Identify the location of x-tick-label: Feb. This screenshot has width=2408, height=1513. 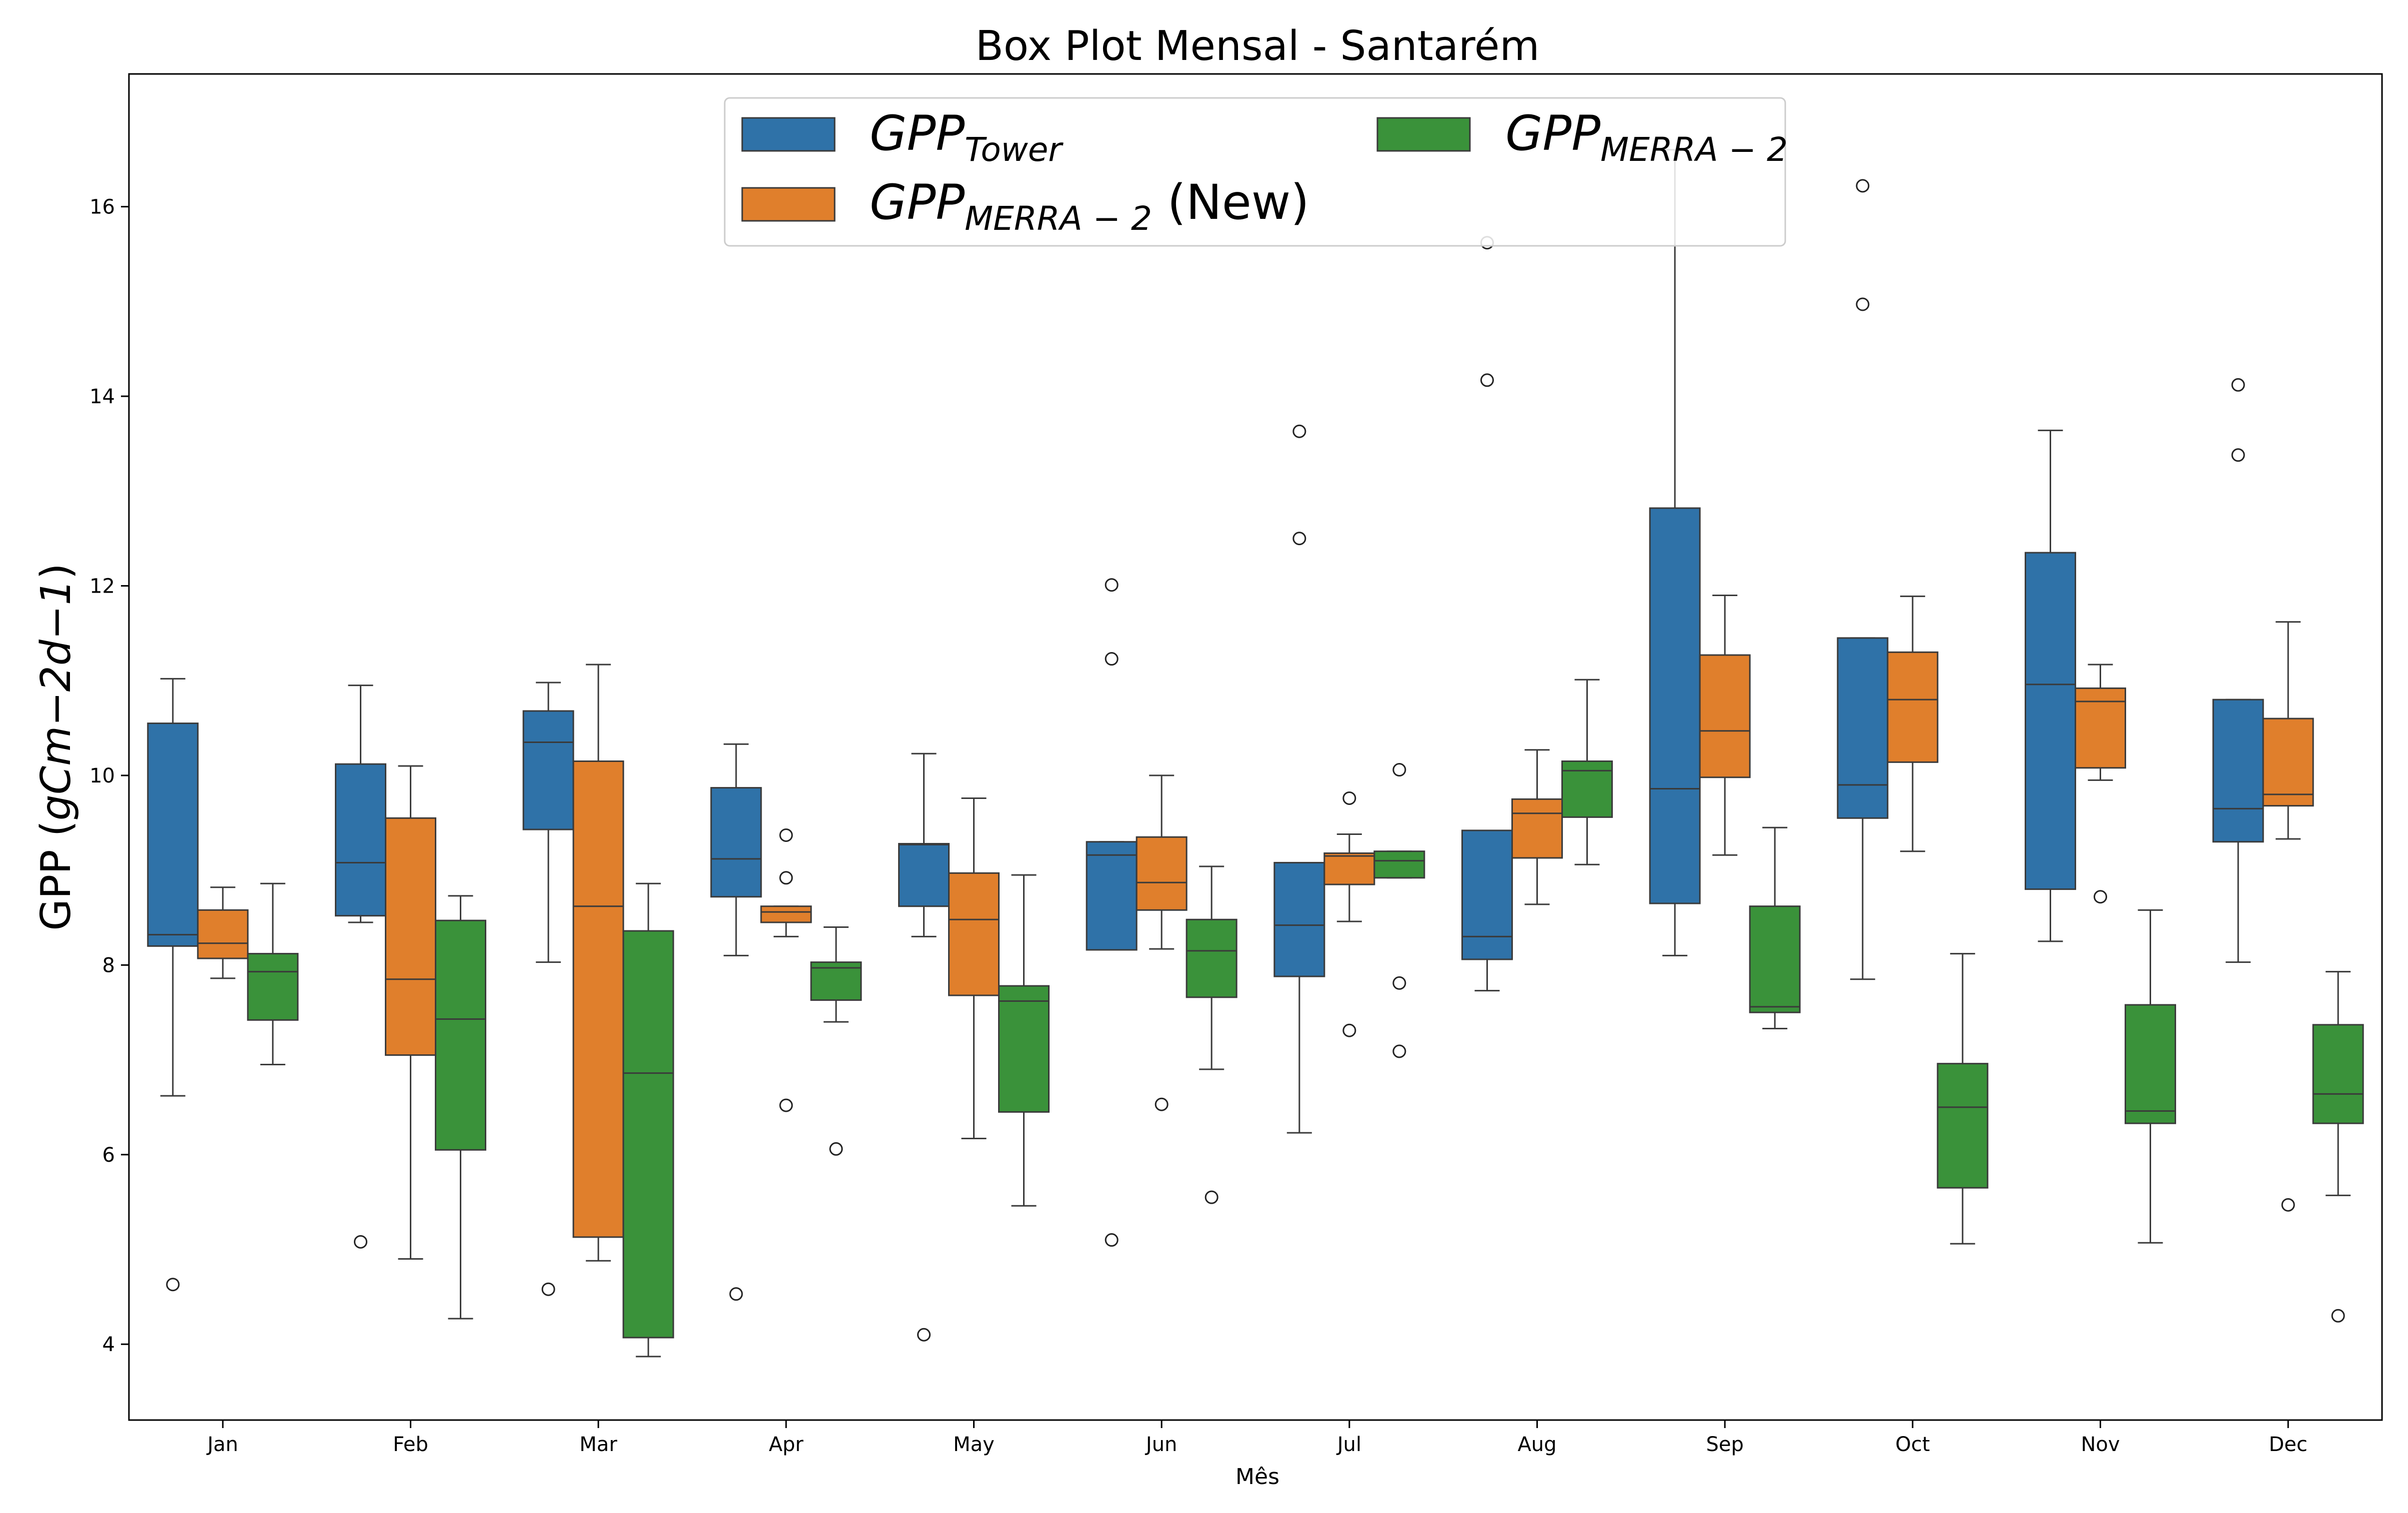
(410, 1445).